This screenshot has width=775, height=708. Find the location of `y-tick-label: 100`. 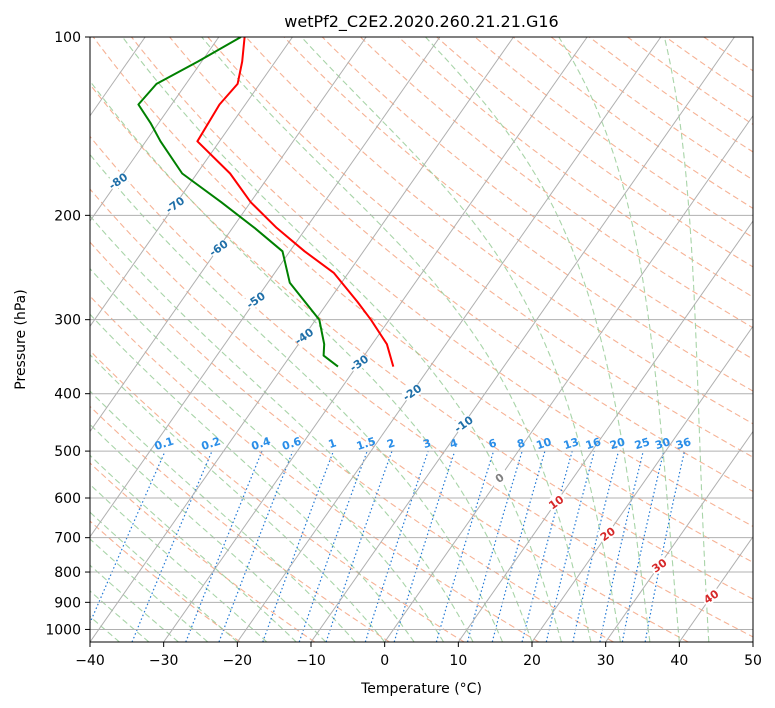

y-tick-label: 100 is located at coordinates (67, 38).